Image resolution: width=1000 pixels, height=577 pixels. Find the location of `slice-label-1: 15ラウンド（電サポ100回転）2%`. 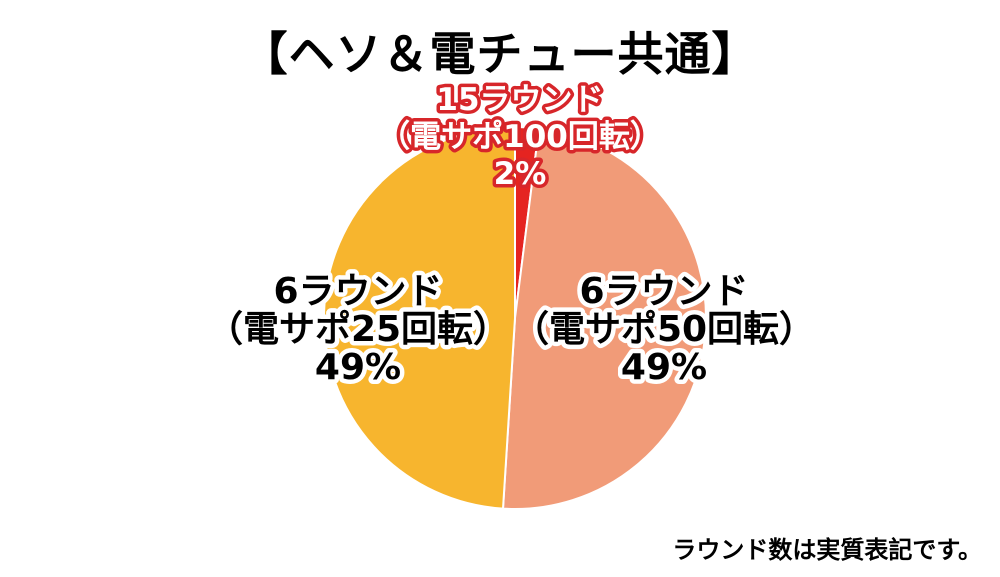

slice-label-1: 15ラウンド（電サポ100回転）2% is located at coordinates (520, 137).